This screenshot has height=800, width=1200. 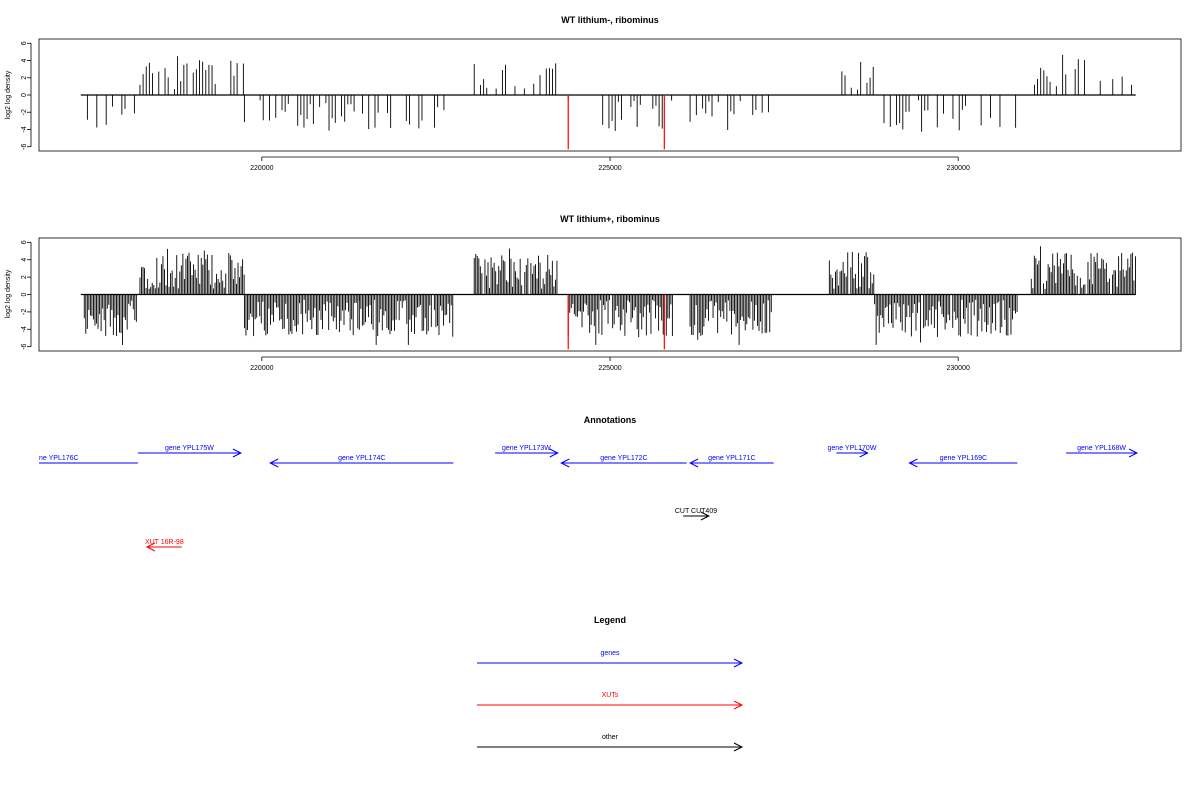 I want to click on feature-label: ne YPL176C, so click(x=59, y=458).